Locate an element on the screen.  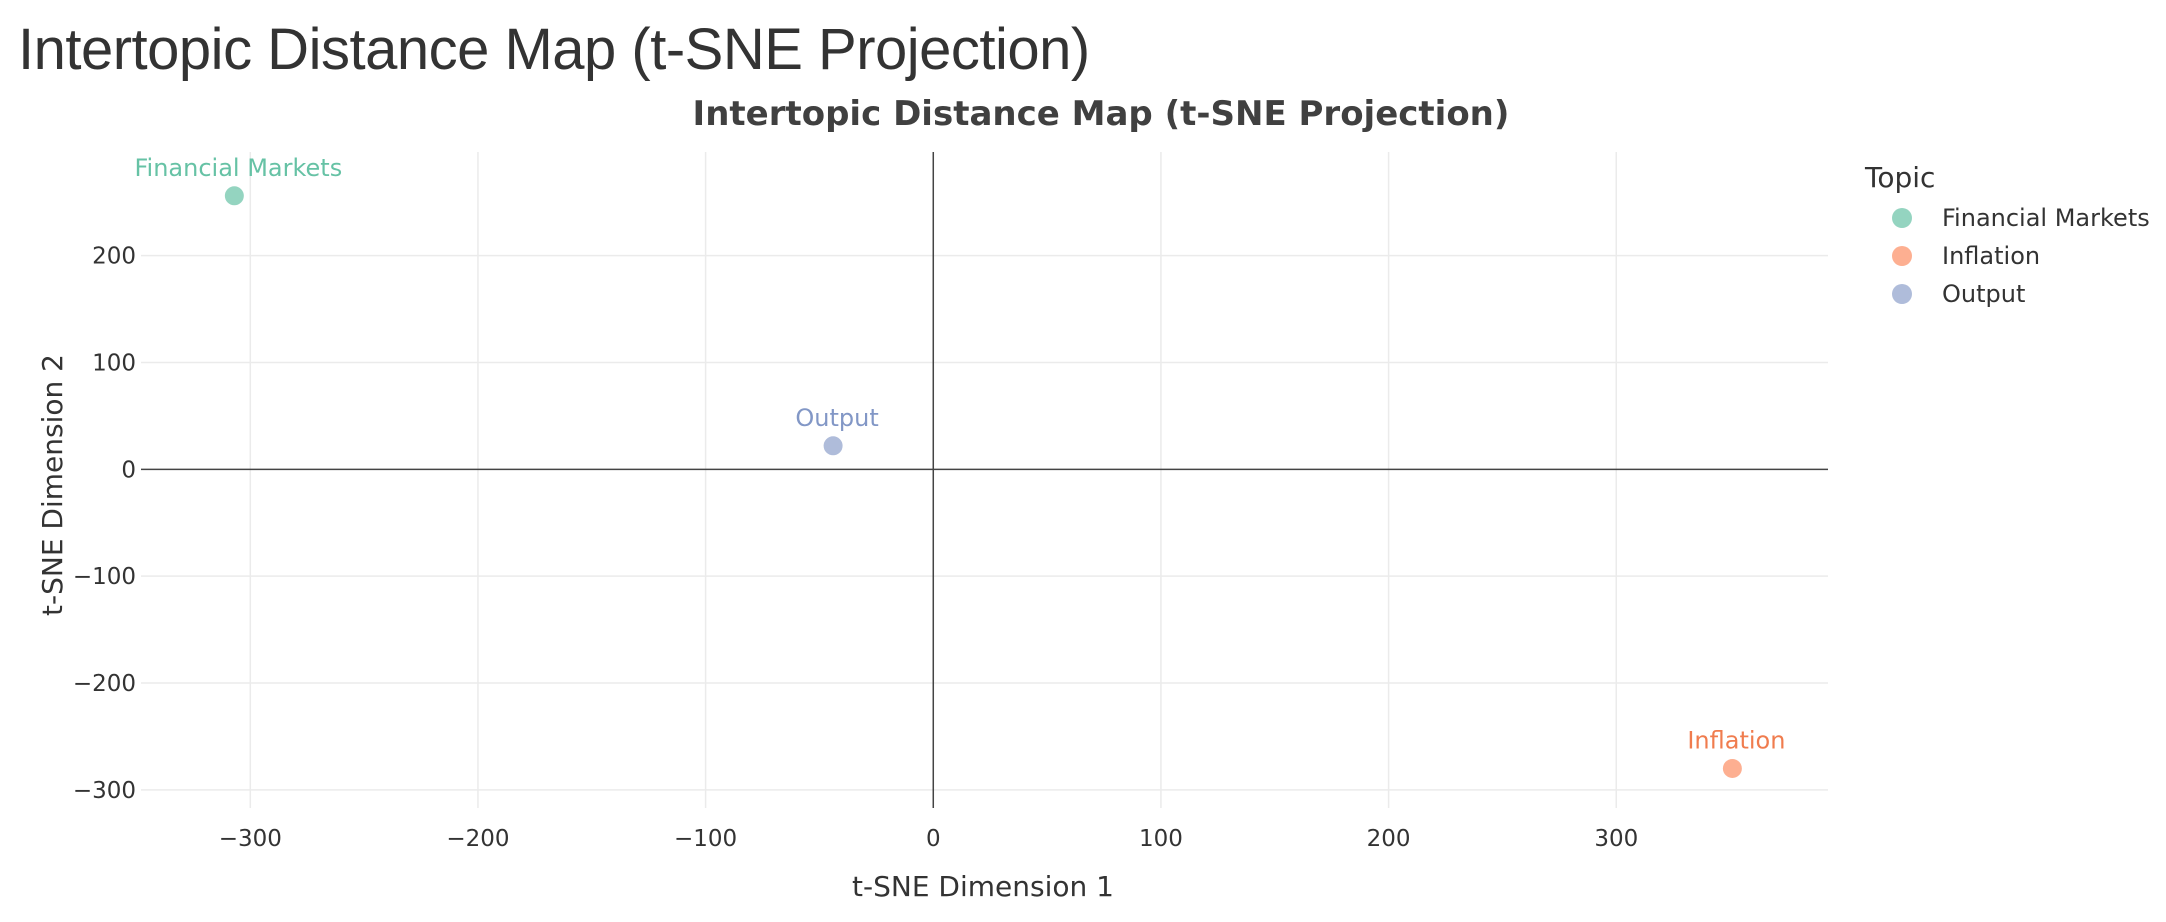
x-tick-label: 0 is located at coordinates (933, 839).